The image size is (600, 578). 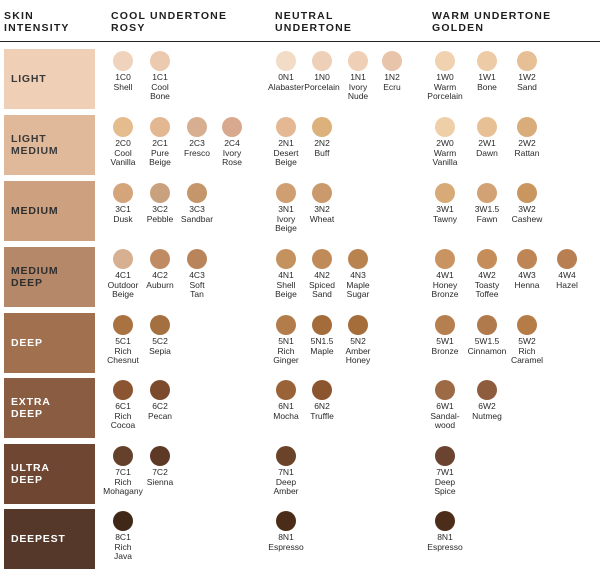 I want to click on shade-swatch-cool: 3C2 Pebble, so click(x=160, y=203).